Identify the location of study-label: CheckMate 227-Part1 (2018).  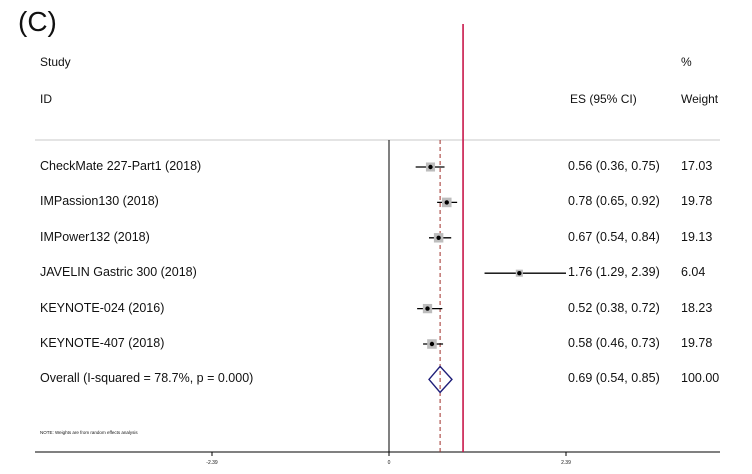
(121, 166).